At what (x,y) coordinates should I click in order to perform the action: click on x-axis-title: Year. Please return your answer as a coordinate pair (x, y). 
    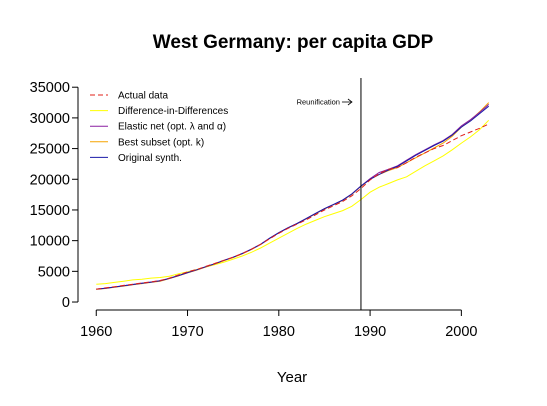
    Looking at the image, I should click on (292, 377).